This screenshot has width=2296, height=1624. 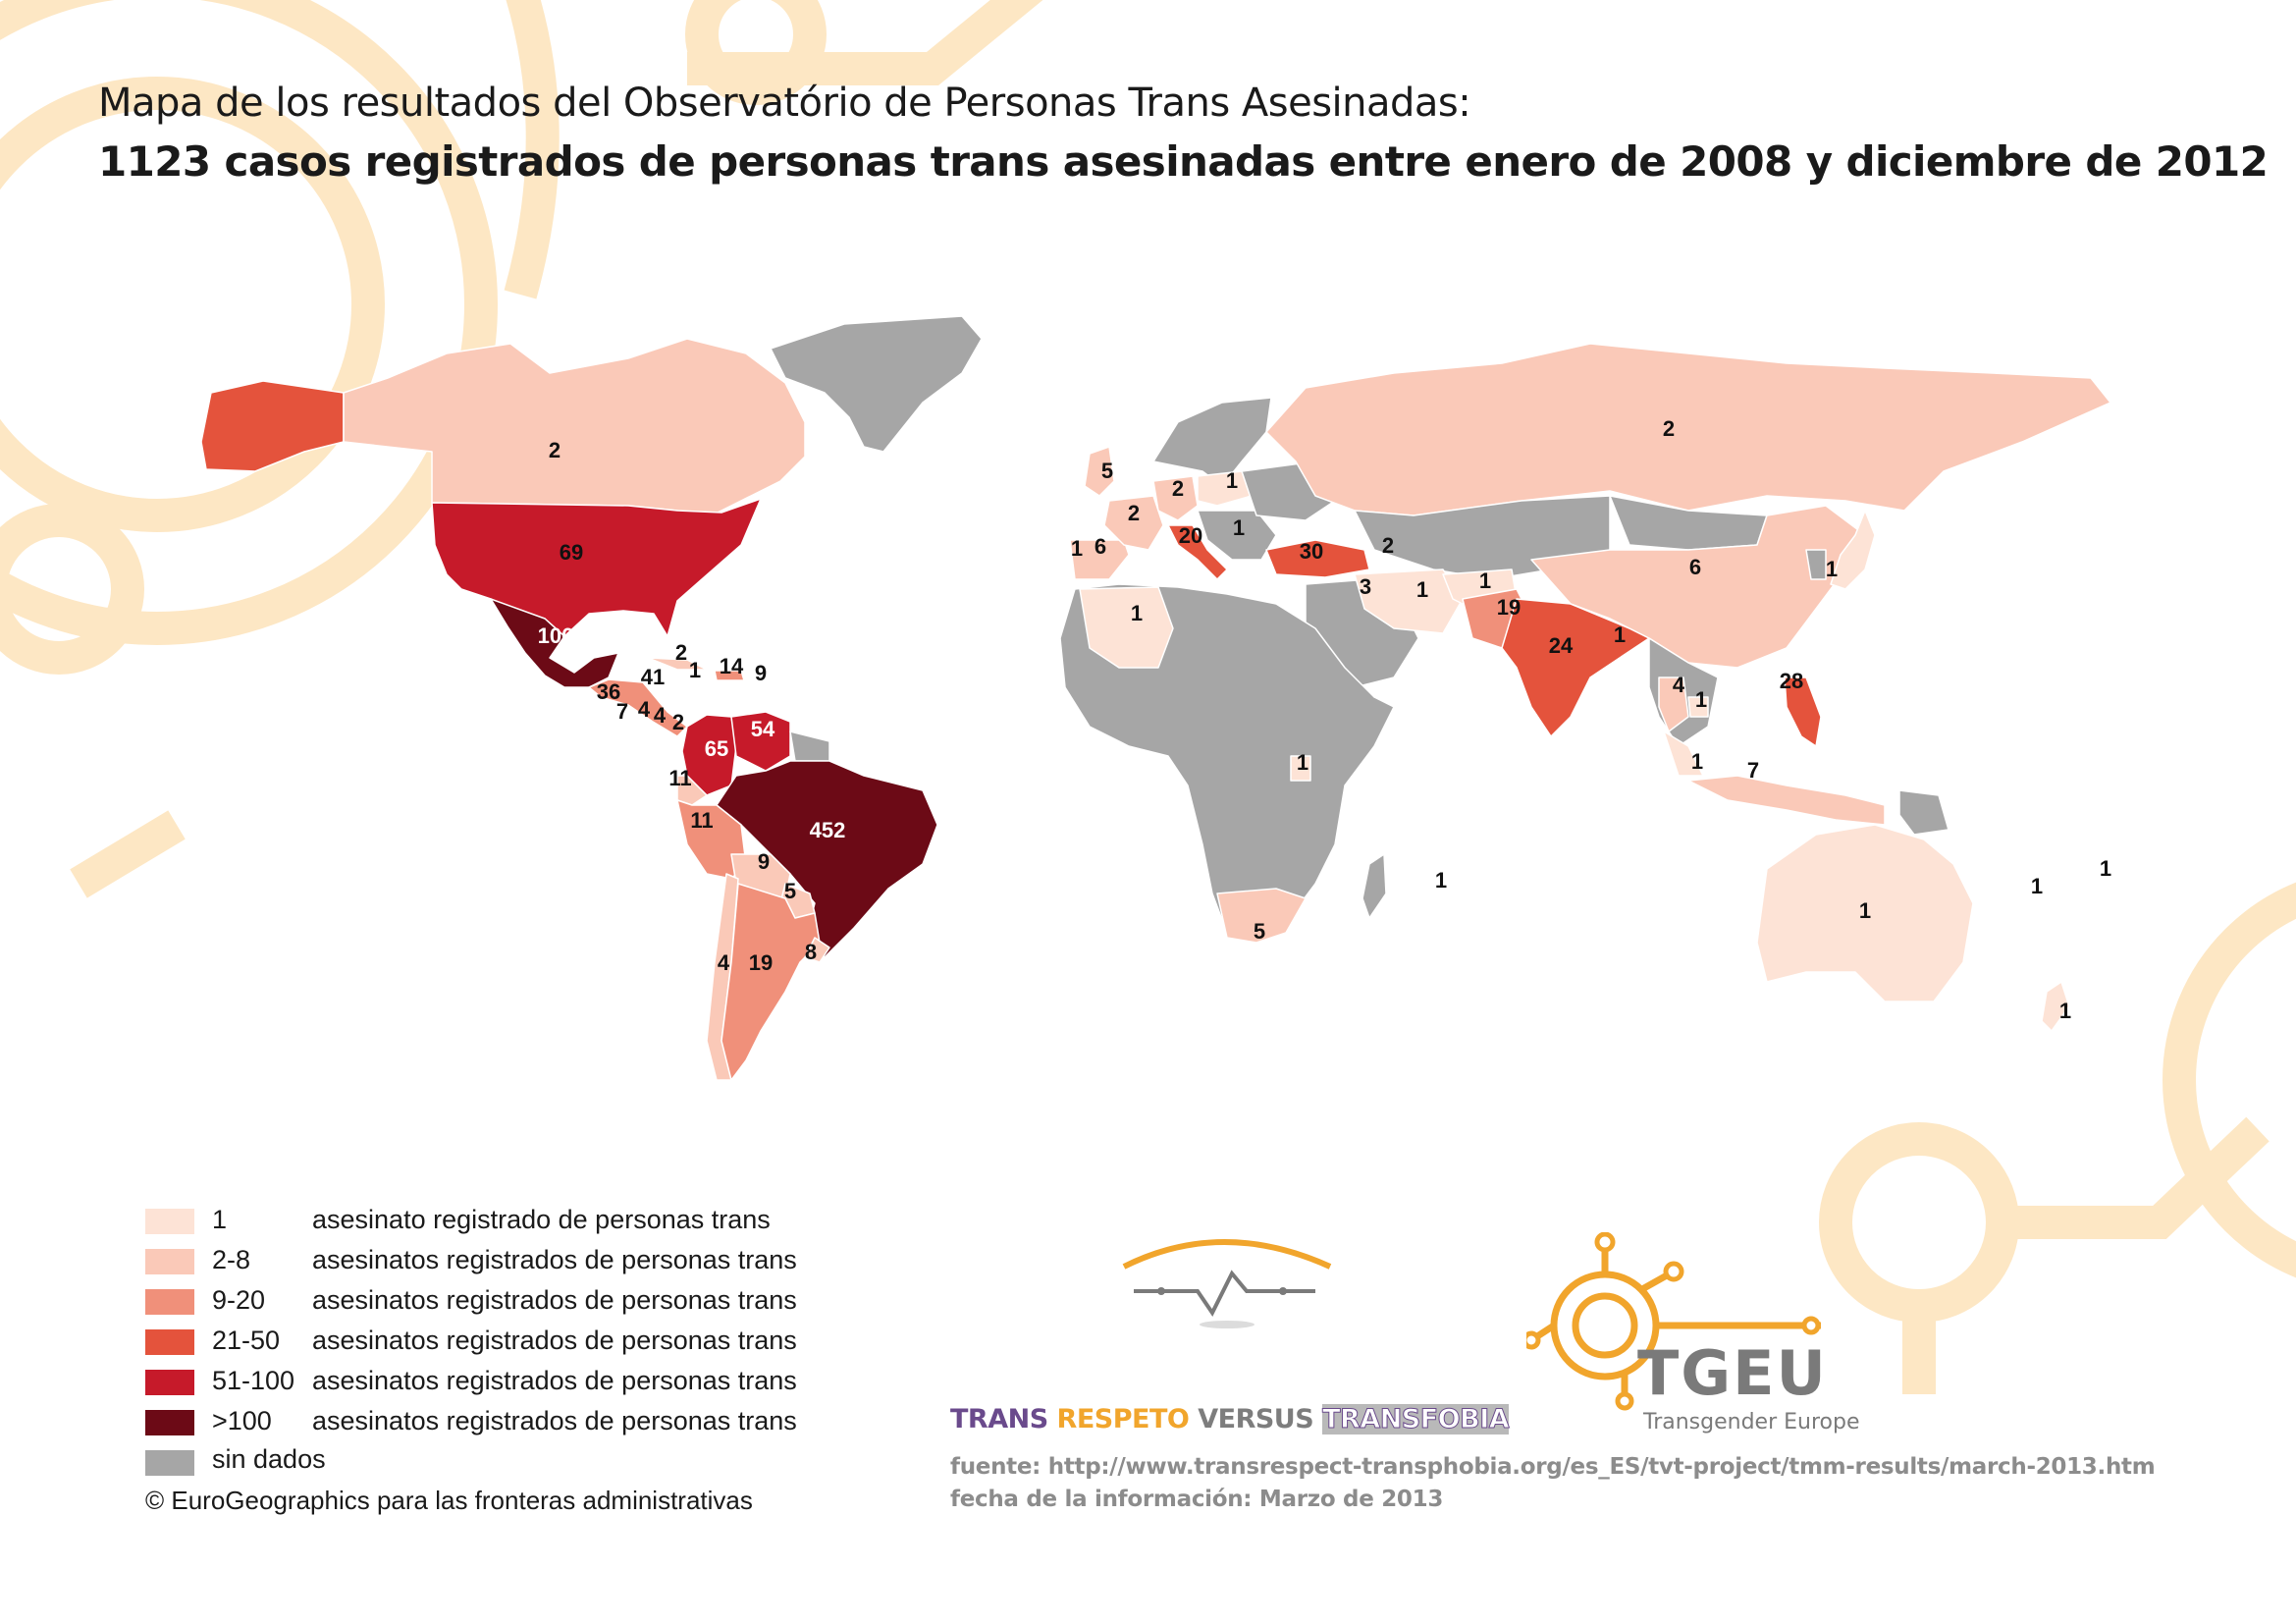 I want to click on map-label-uruguay: 8, so click(x=811, y=952).